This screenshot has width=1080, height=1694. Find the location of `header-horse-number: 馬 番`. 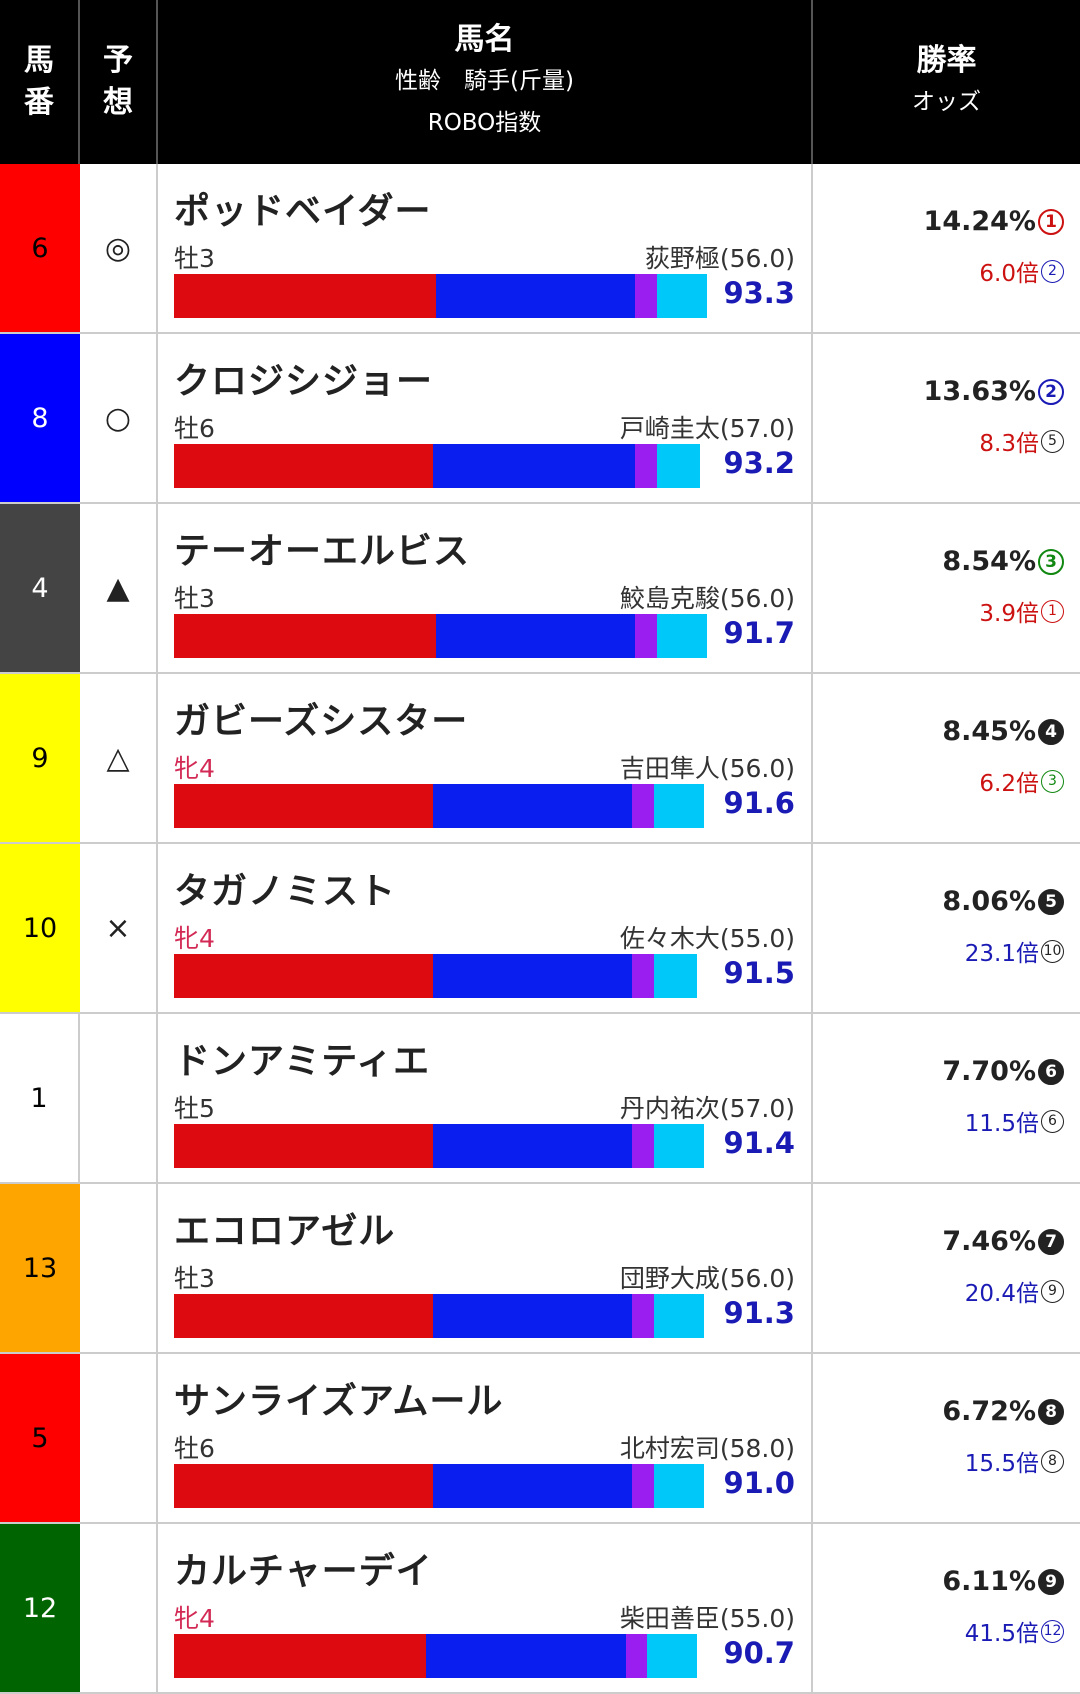

header-horse-number: 馬 番 is located at coordinates (40, 82).